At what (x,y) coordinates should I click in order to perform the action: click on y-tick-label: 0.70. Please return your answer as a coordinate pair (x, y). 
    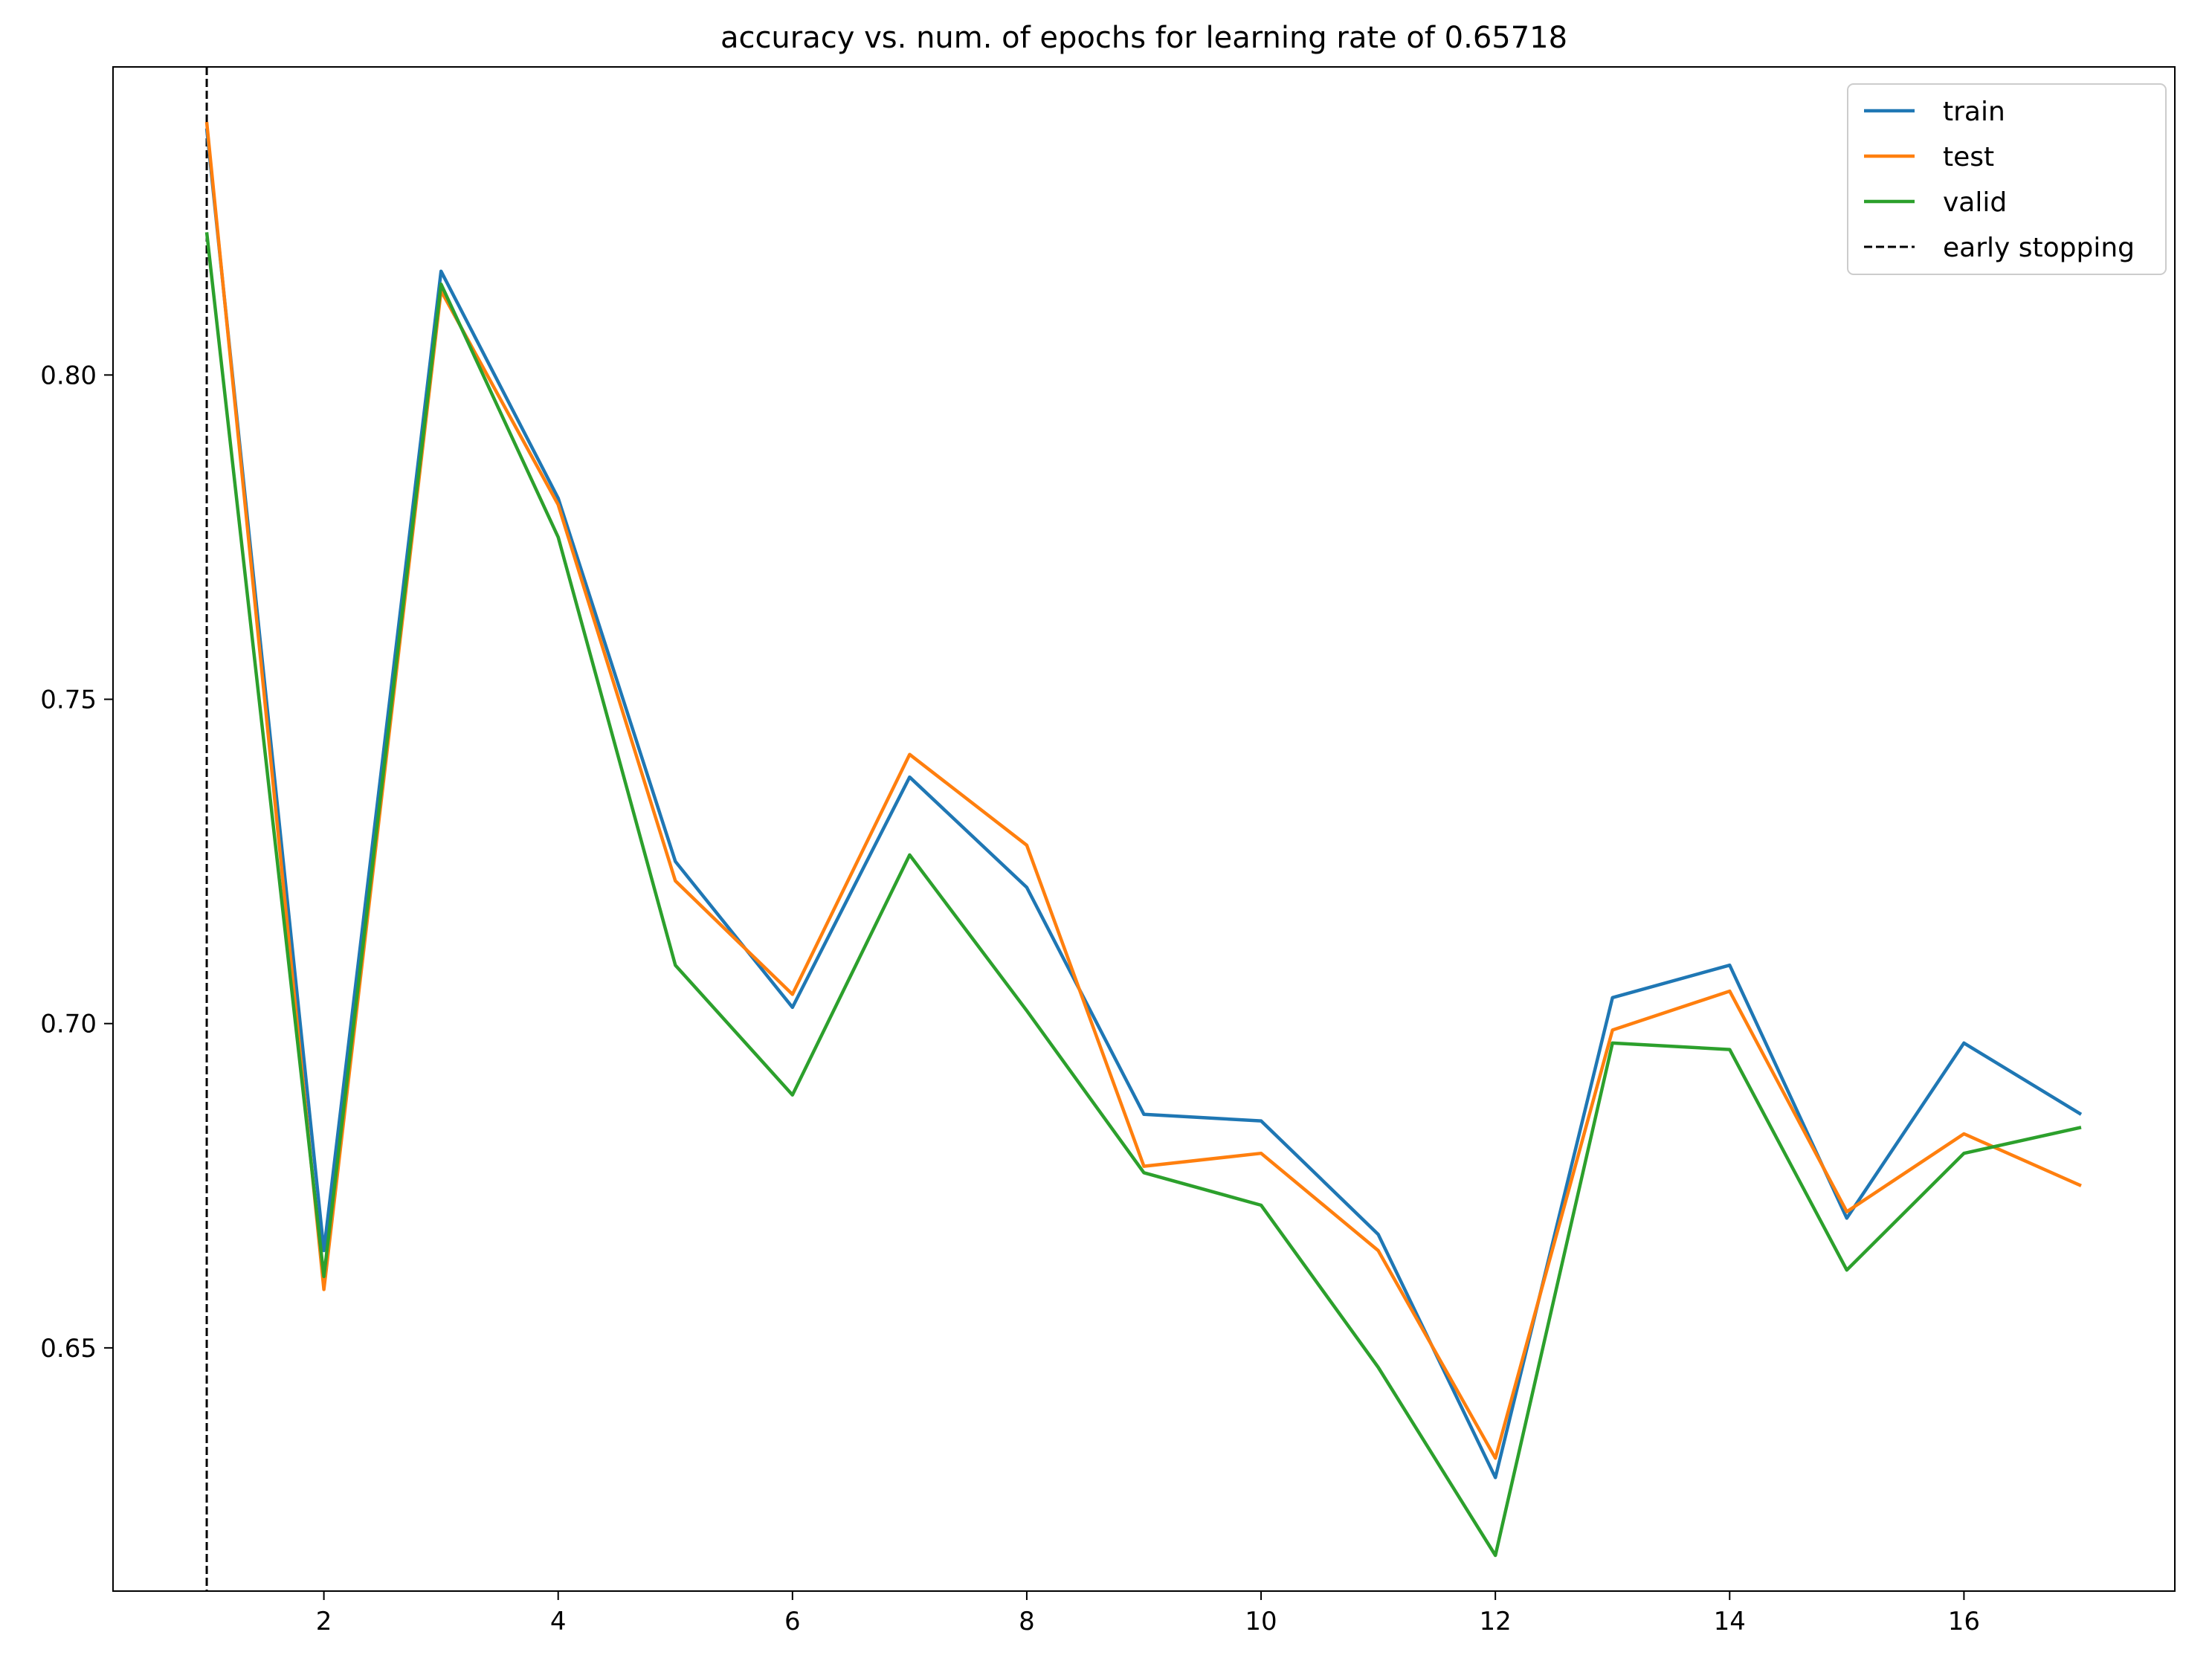
    Looking at the image, I should click on (68, 1024).